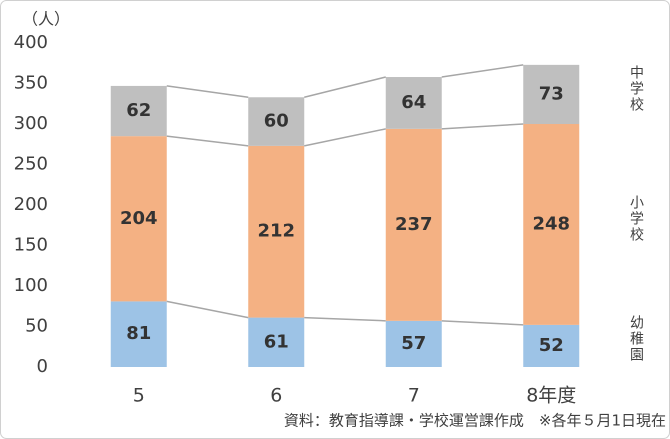 The height and width of the screenshot is (439, 670). I want to click on value-label: 52, so click(551, 345).